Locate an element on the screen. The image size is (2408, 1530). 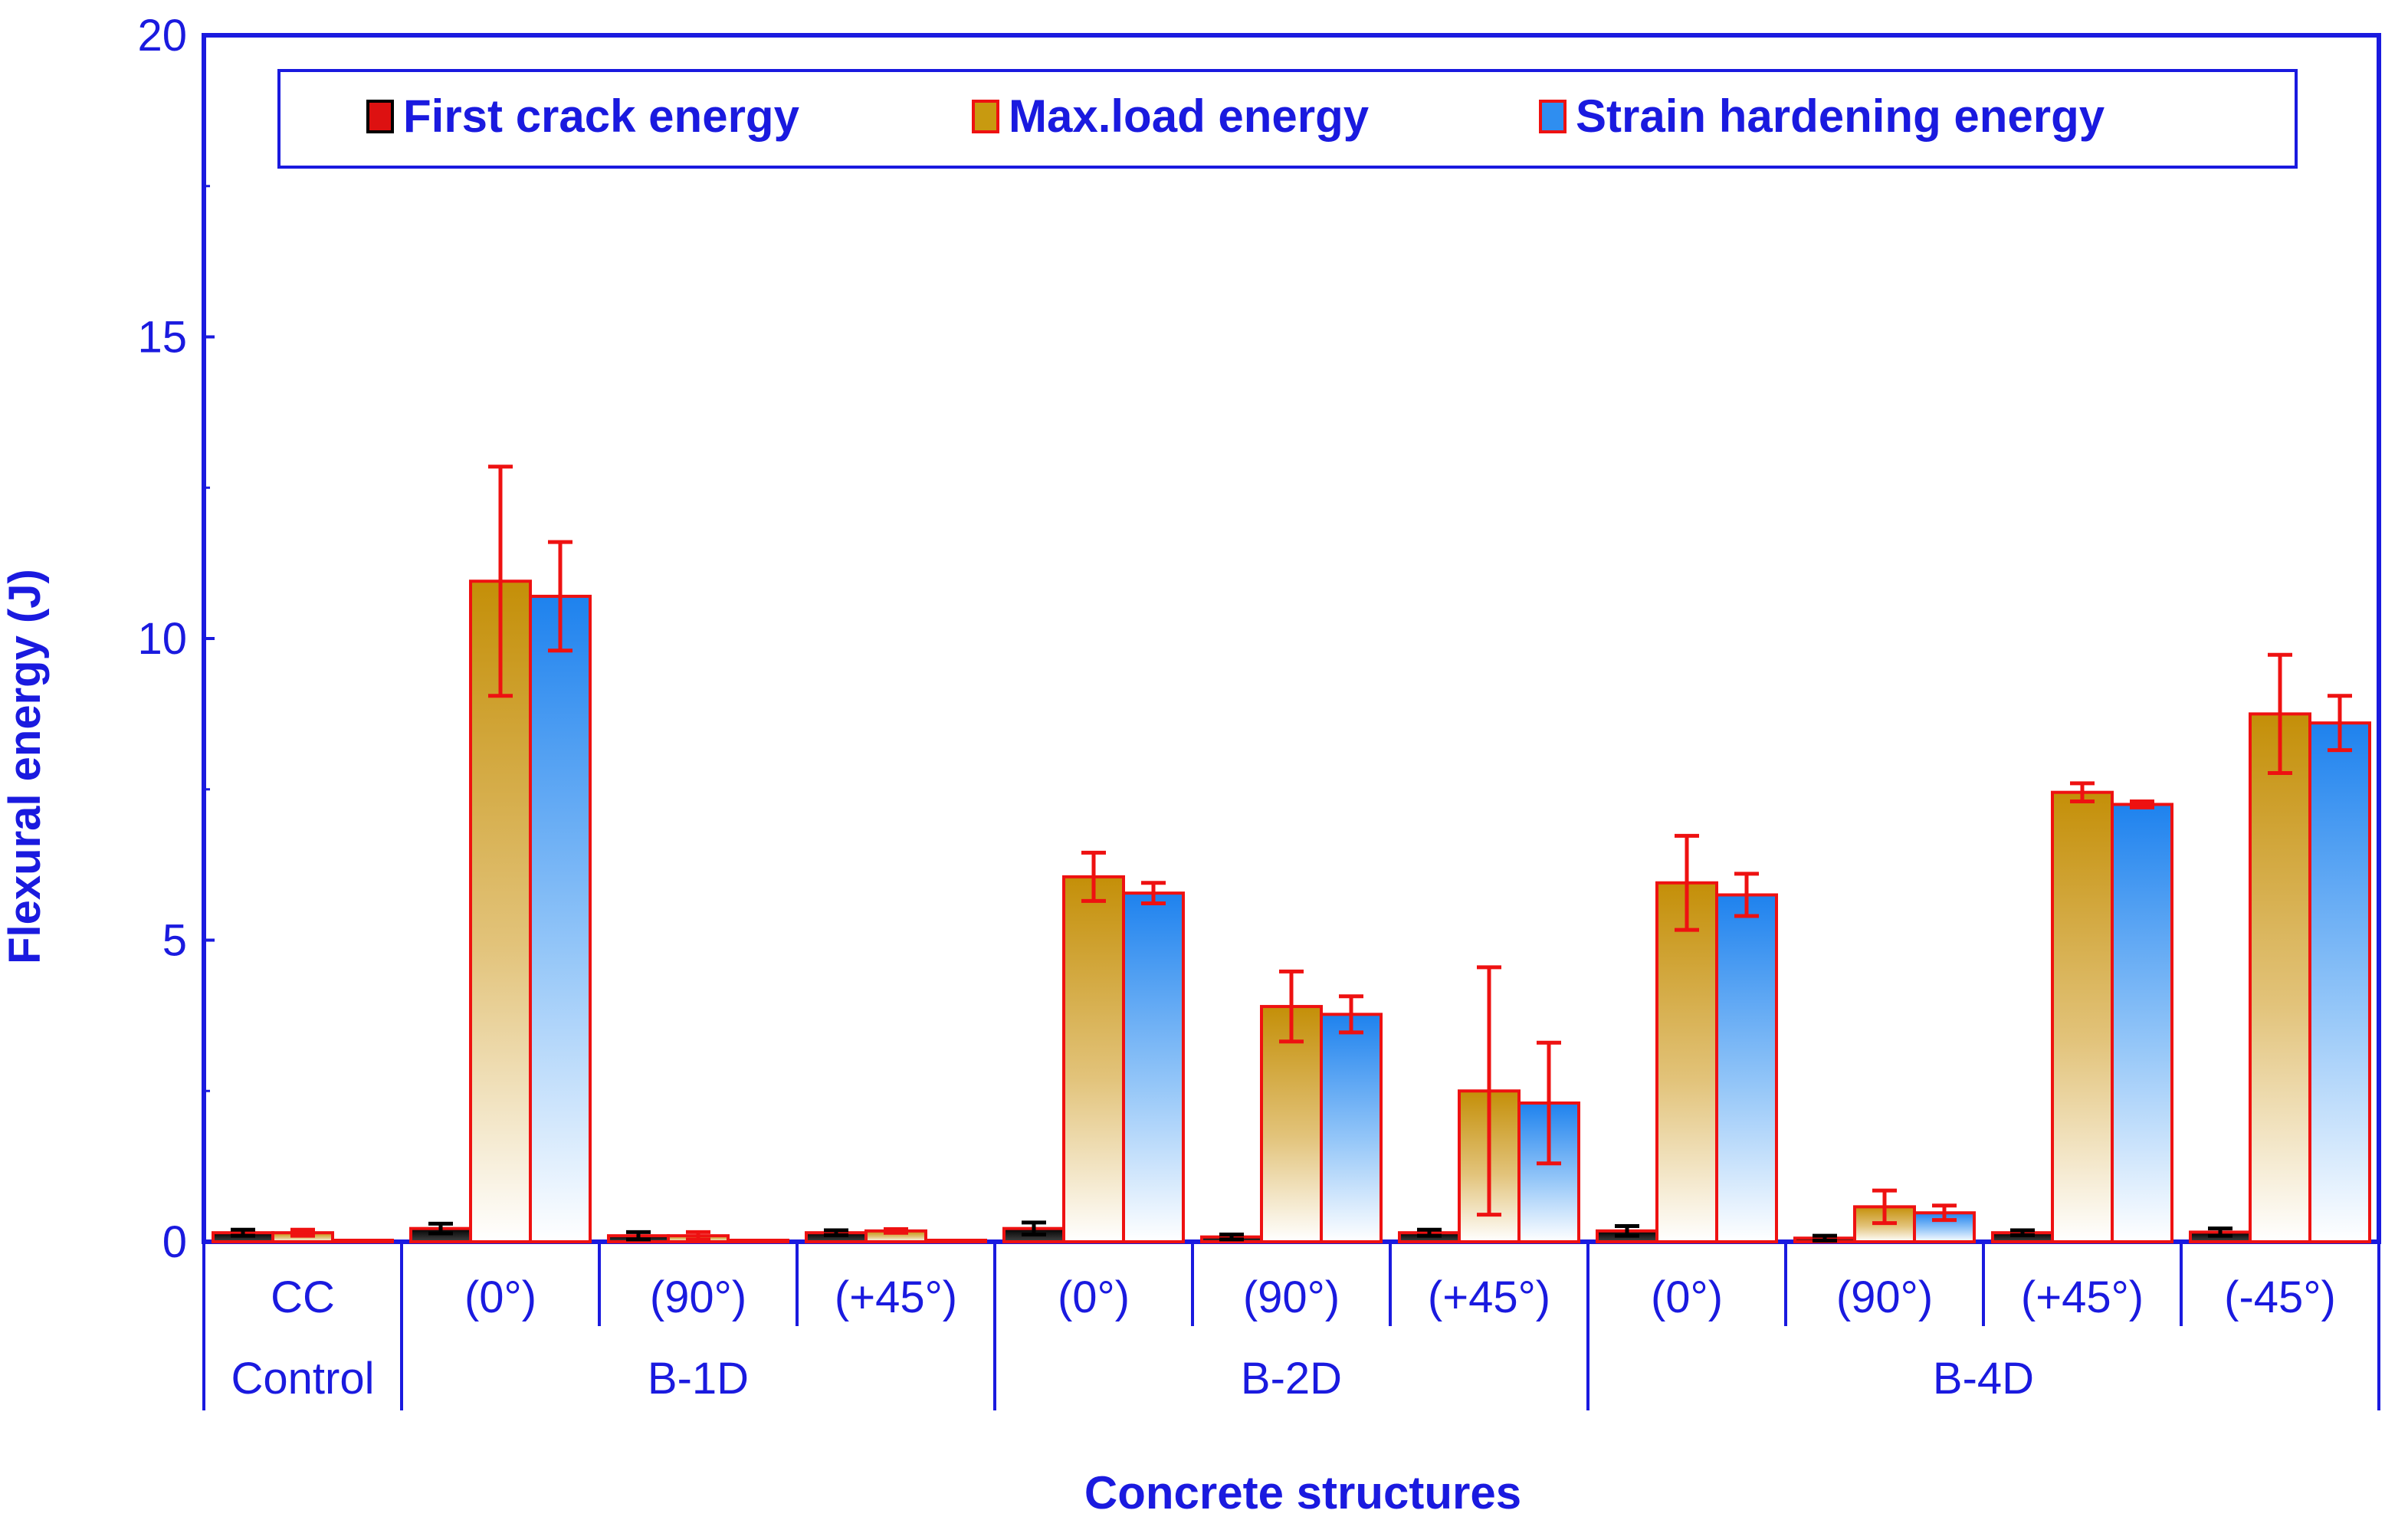
y-tick-label: 20 is located at coordinates (162, 36).